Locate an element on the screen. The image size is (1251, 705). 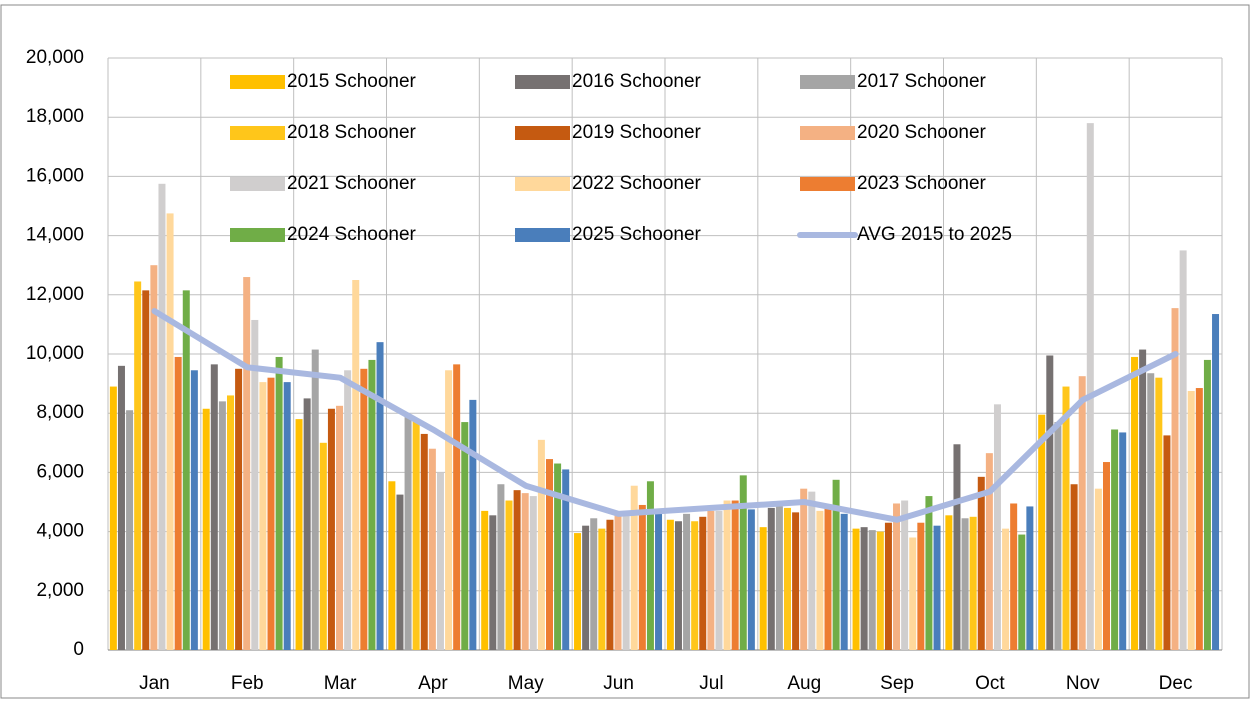
y-tick-label: 6,000 is located at coordinates (60, 471).